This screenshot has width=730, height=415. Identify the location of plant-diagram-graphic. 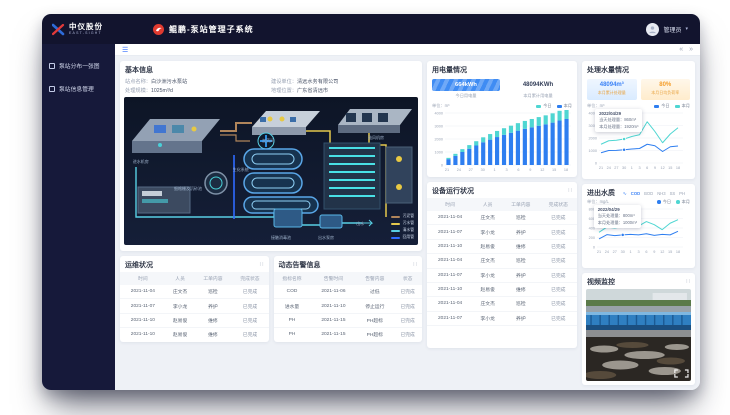
(271, 171).